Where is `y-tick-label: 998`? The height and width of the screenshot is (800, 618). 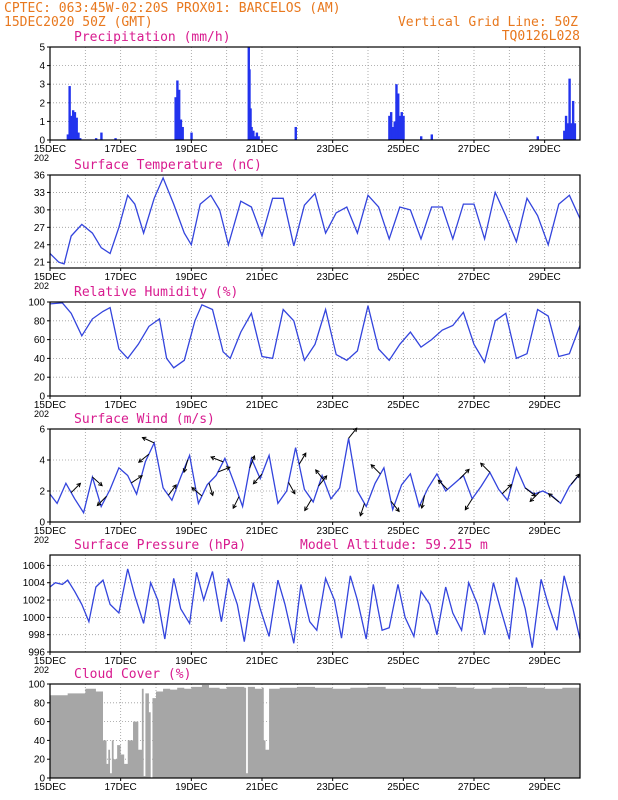
y-tick-label: 998 is located at coordinates (36, 635).